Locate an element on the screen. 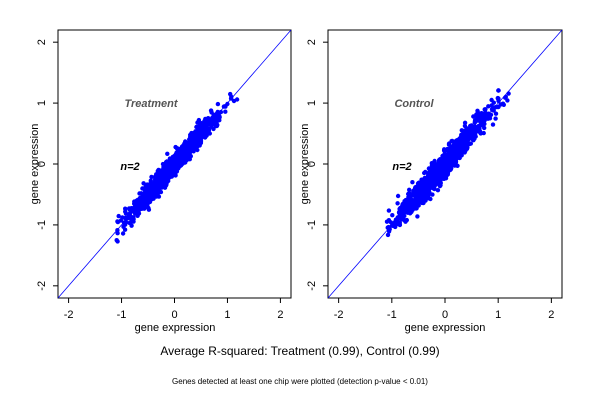  x-tick-label: 2 is located at coordinates (551, 315).